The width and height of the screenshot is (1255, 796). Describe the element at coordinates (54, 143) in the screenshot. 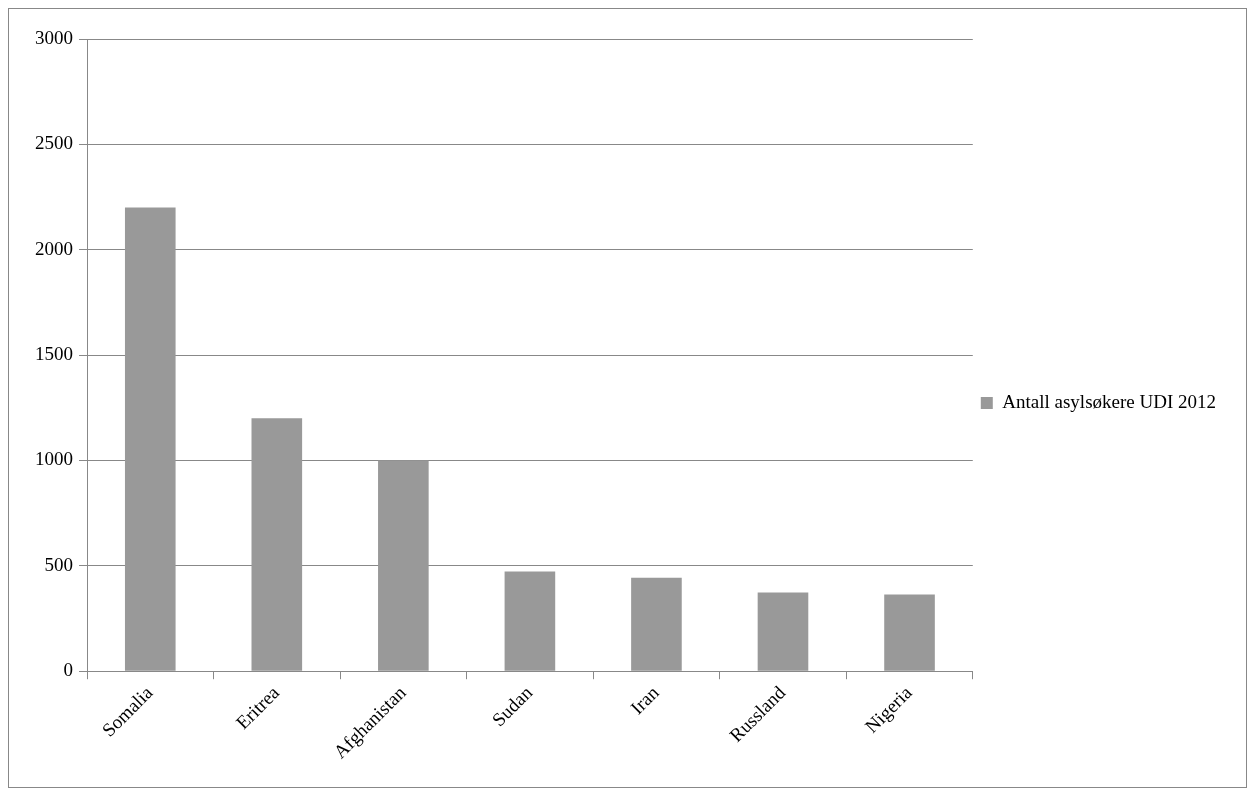

I see `y-tick-label: 2500` at that location.